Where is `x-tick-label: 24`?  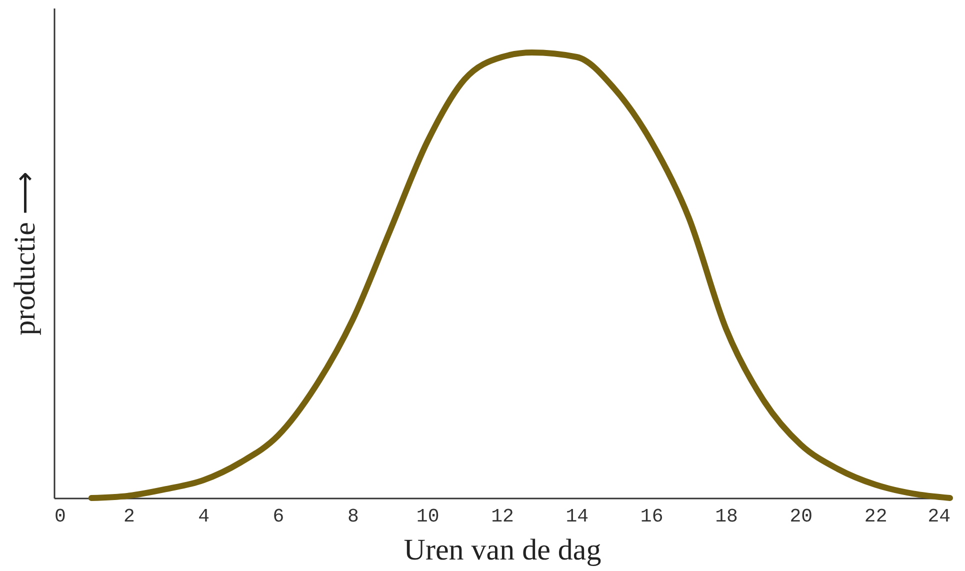 x-tick-label: 24 is located at coordinates (939, 517).